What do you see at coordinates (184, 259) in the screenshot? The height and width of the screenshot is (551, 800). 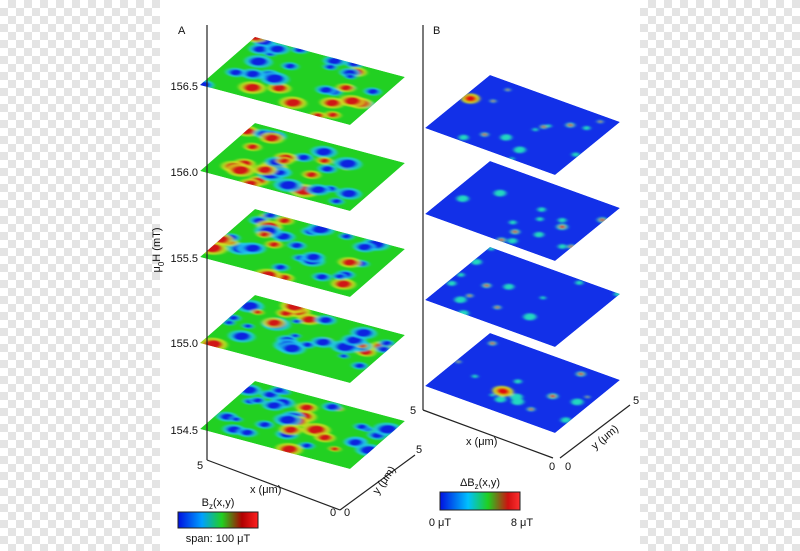 I see `tick-label: 155.5` at bounding box center [184, 259].